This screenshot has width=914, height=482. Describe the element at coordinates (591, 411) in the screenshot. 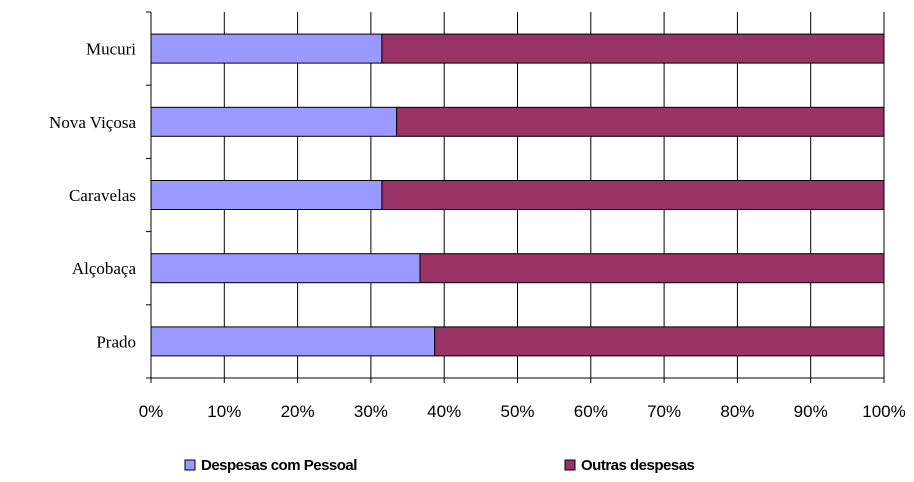

I see `x-tick-label: 60%` at that location.